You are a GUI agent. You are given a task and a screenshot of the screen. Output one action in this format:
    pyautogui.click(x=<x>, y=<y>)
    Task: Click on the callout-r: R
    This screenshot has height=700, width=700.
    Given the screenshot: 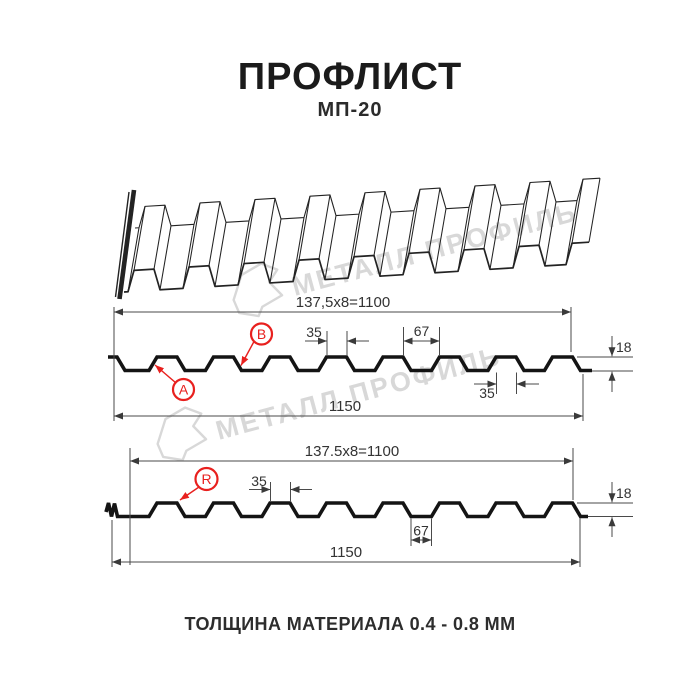 What is the action you would take?
    pyautogui.click(x=199, y=483)
    